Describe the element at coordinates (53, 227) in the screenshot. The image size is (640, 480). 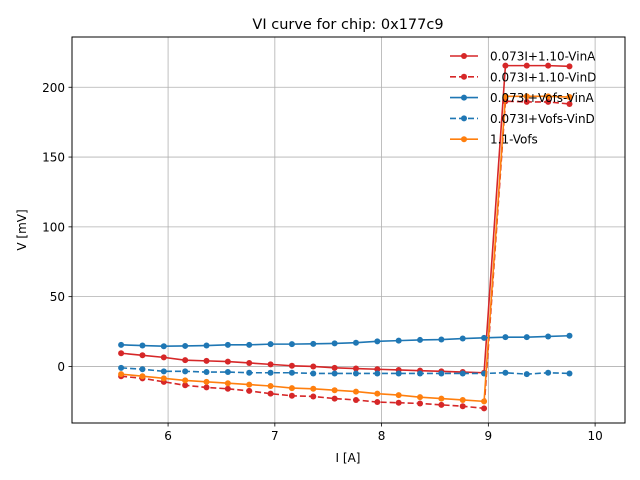
I see `y-tick-label: 100` at that location.